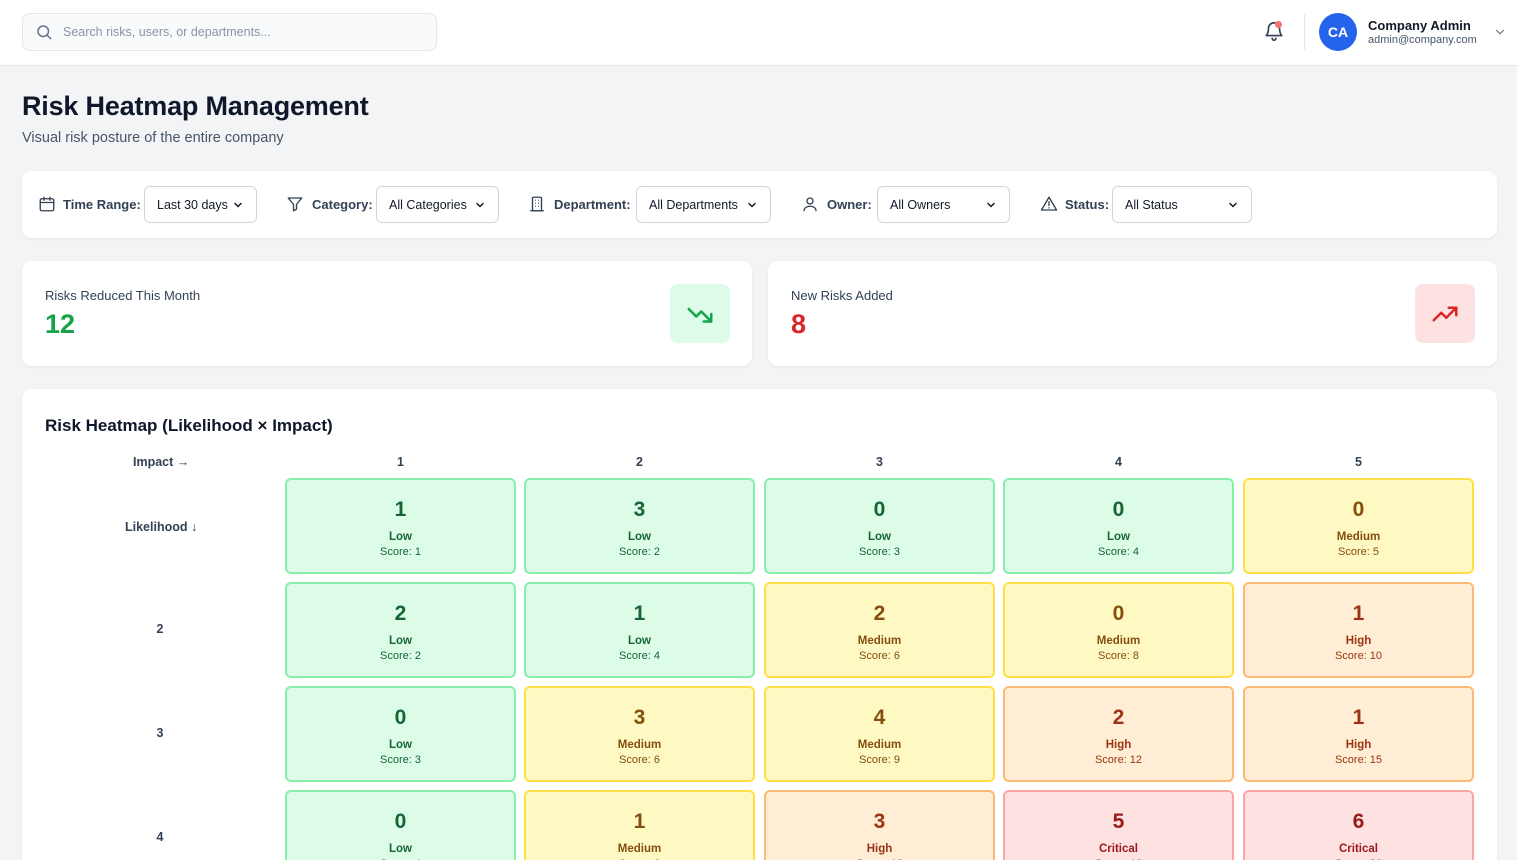  I want to click on heatmap-cell-score: Score: 9, so click(879, 760).